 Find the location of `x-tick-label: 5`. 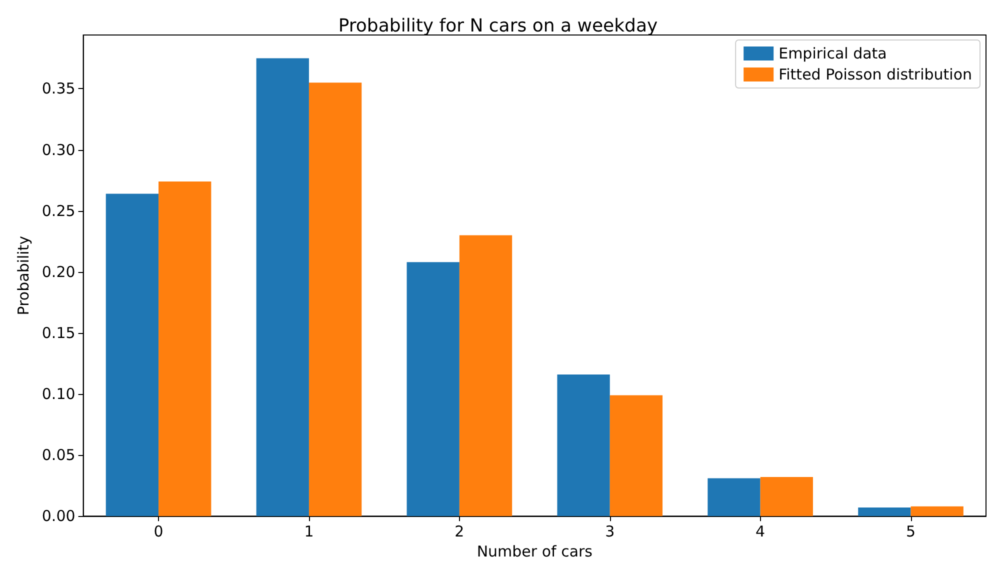

x-tick-label: 5 is located at coordinates (911, 531).